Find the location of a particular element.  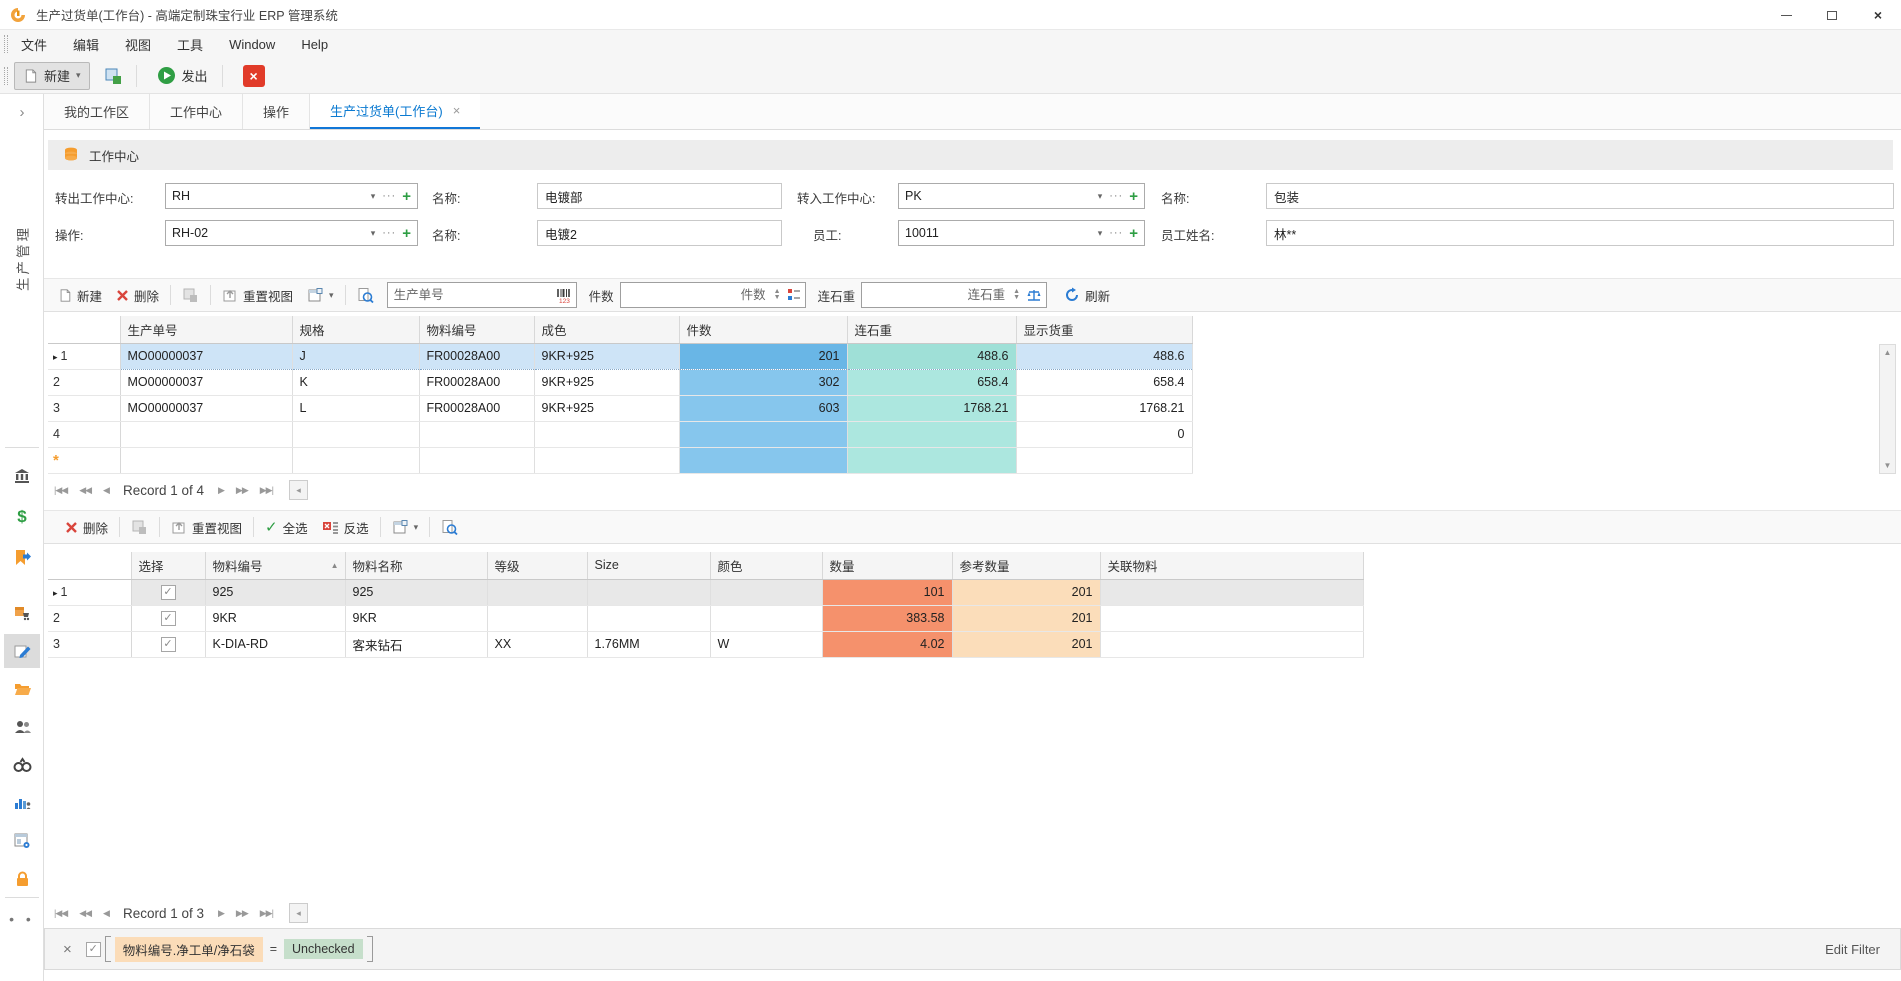

menu-window: Window is located at coordinates (252, 44).